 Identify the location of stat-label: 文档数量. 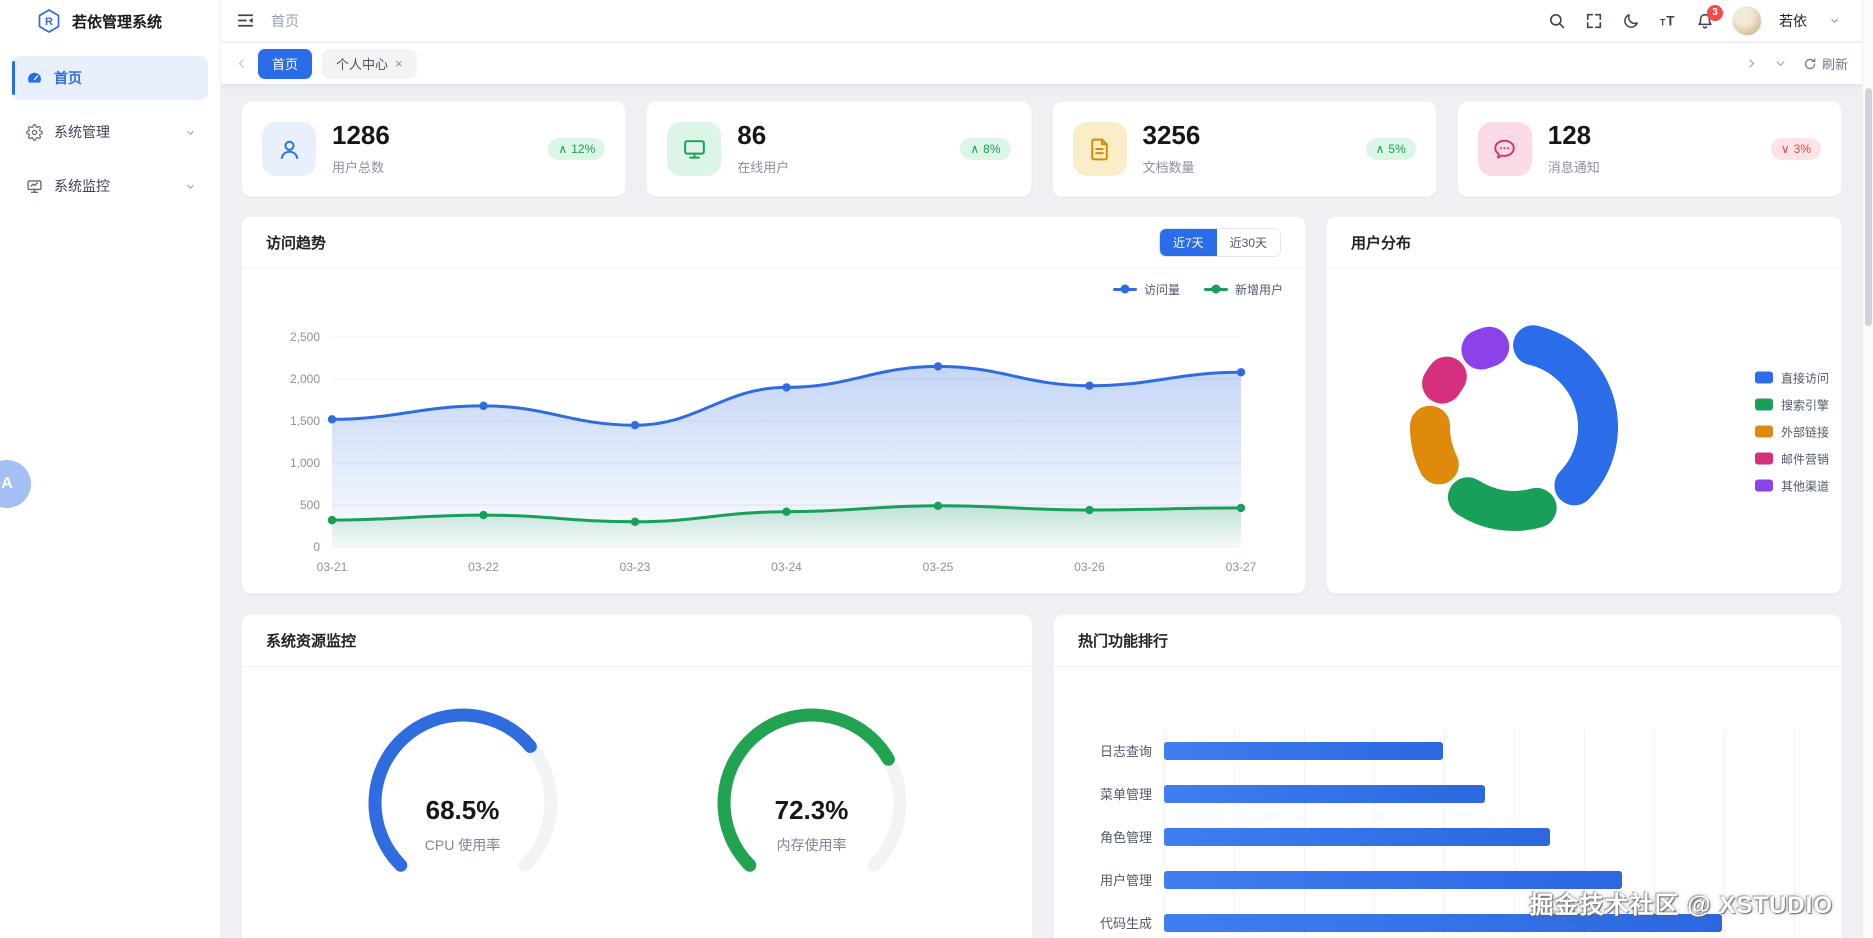
(1168, 167).